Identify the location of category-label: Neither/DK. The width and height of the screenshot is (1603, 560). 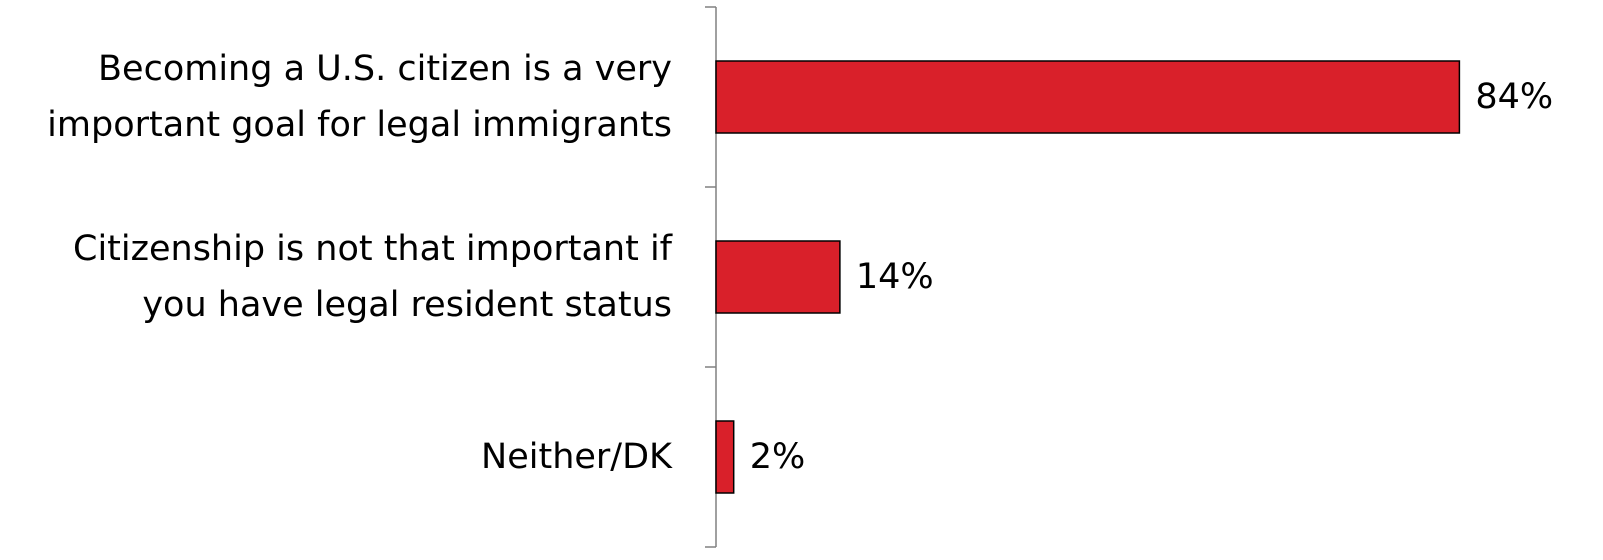
(577, 457).